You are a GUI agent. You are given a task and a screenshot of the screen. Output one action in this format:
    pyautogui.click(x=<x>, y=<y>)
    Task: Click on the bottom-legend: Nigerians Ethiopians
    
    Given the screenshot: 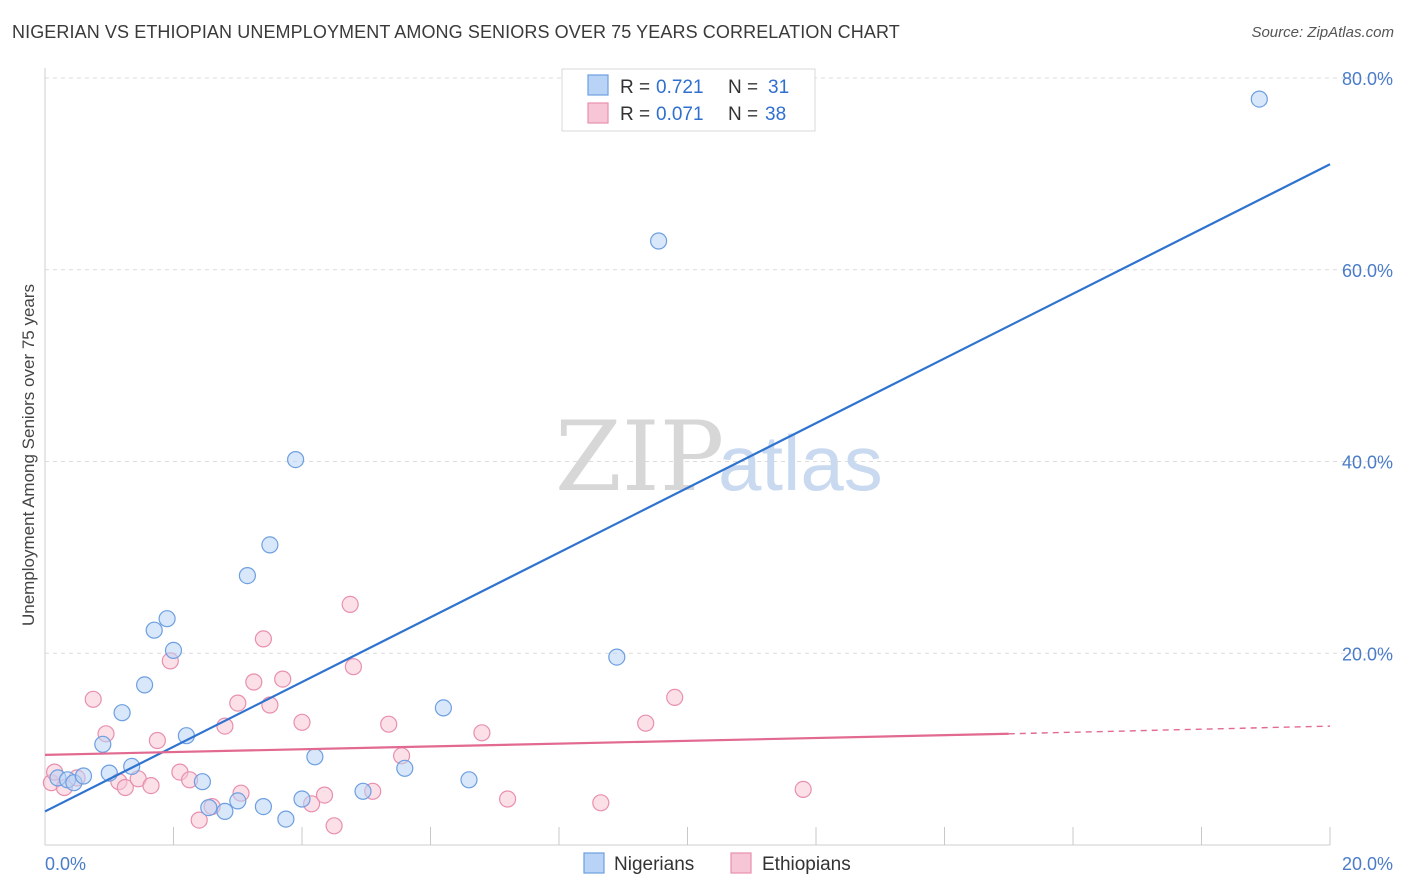 What is the action you would take?
    pyautogui.click(x=717, y=863)
    